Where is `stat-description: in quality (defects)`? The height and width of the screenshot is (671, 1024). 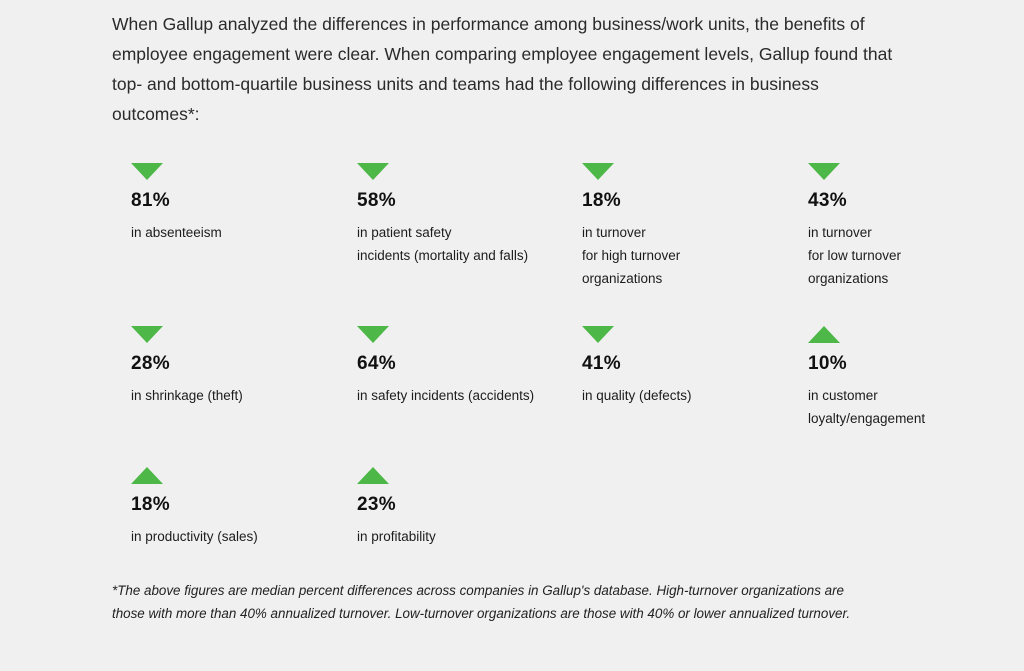 stat-description: in quality (defects) is located at coordinates (689, 395).